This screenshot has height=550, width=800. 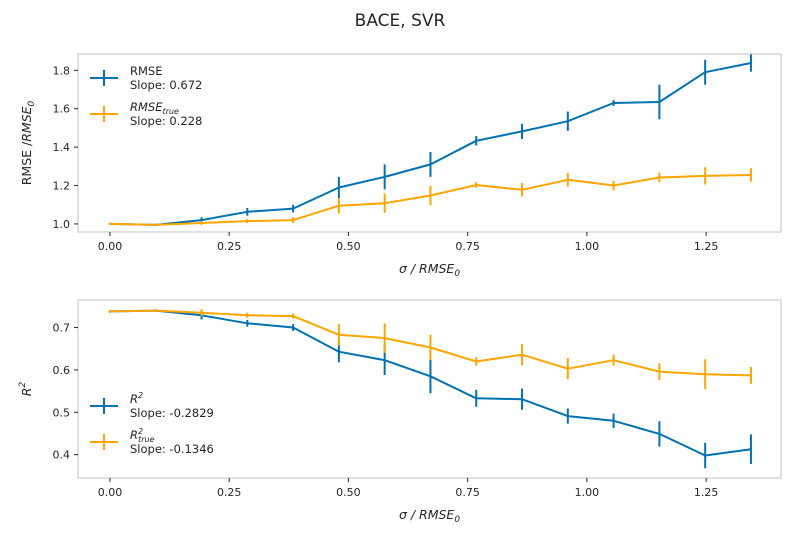 What do you see at coordinates (62, 370) in the screenshot?
I see `y-tick-label: 0.6` at bounding box center [62, 370].